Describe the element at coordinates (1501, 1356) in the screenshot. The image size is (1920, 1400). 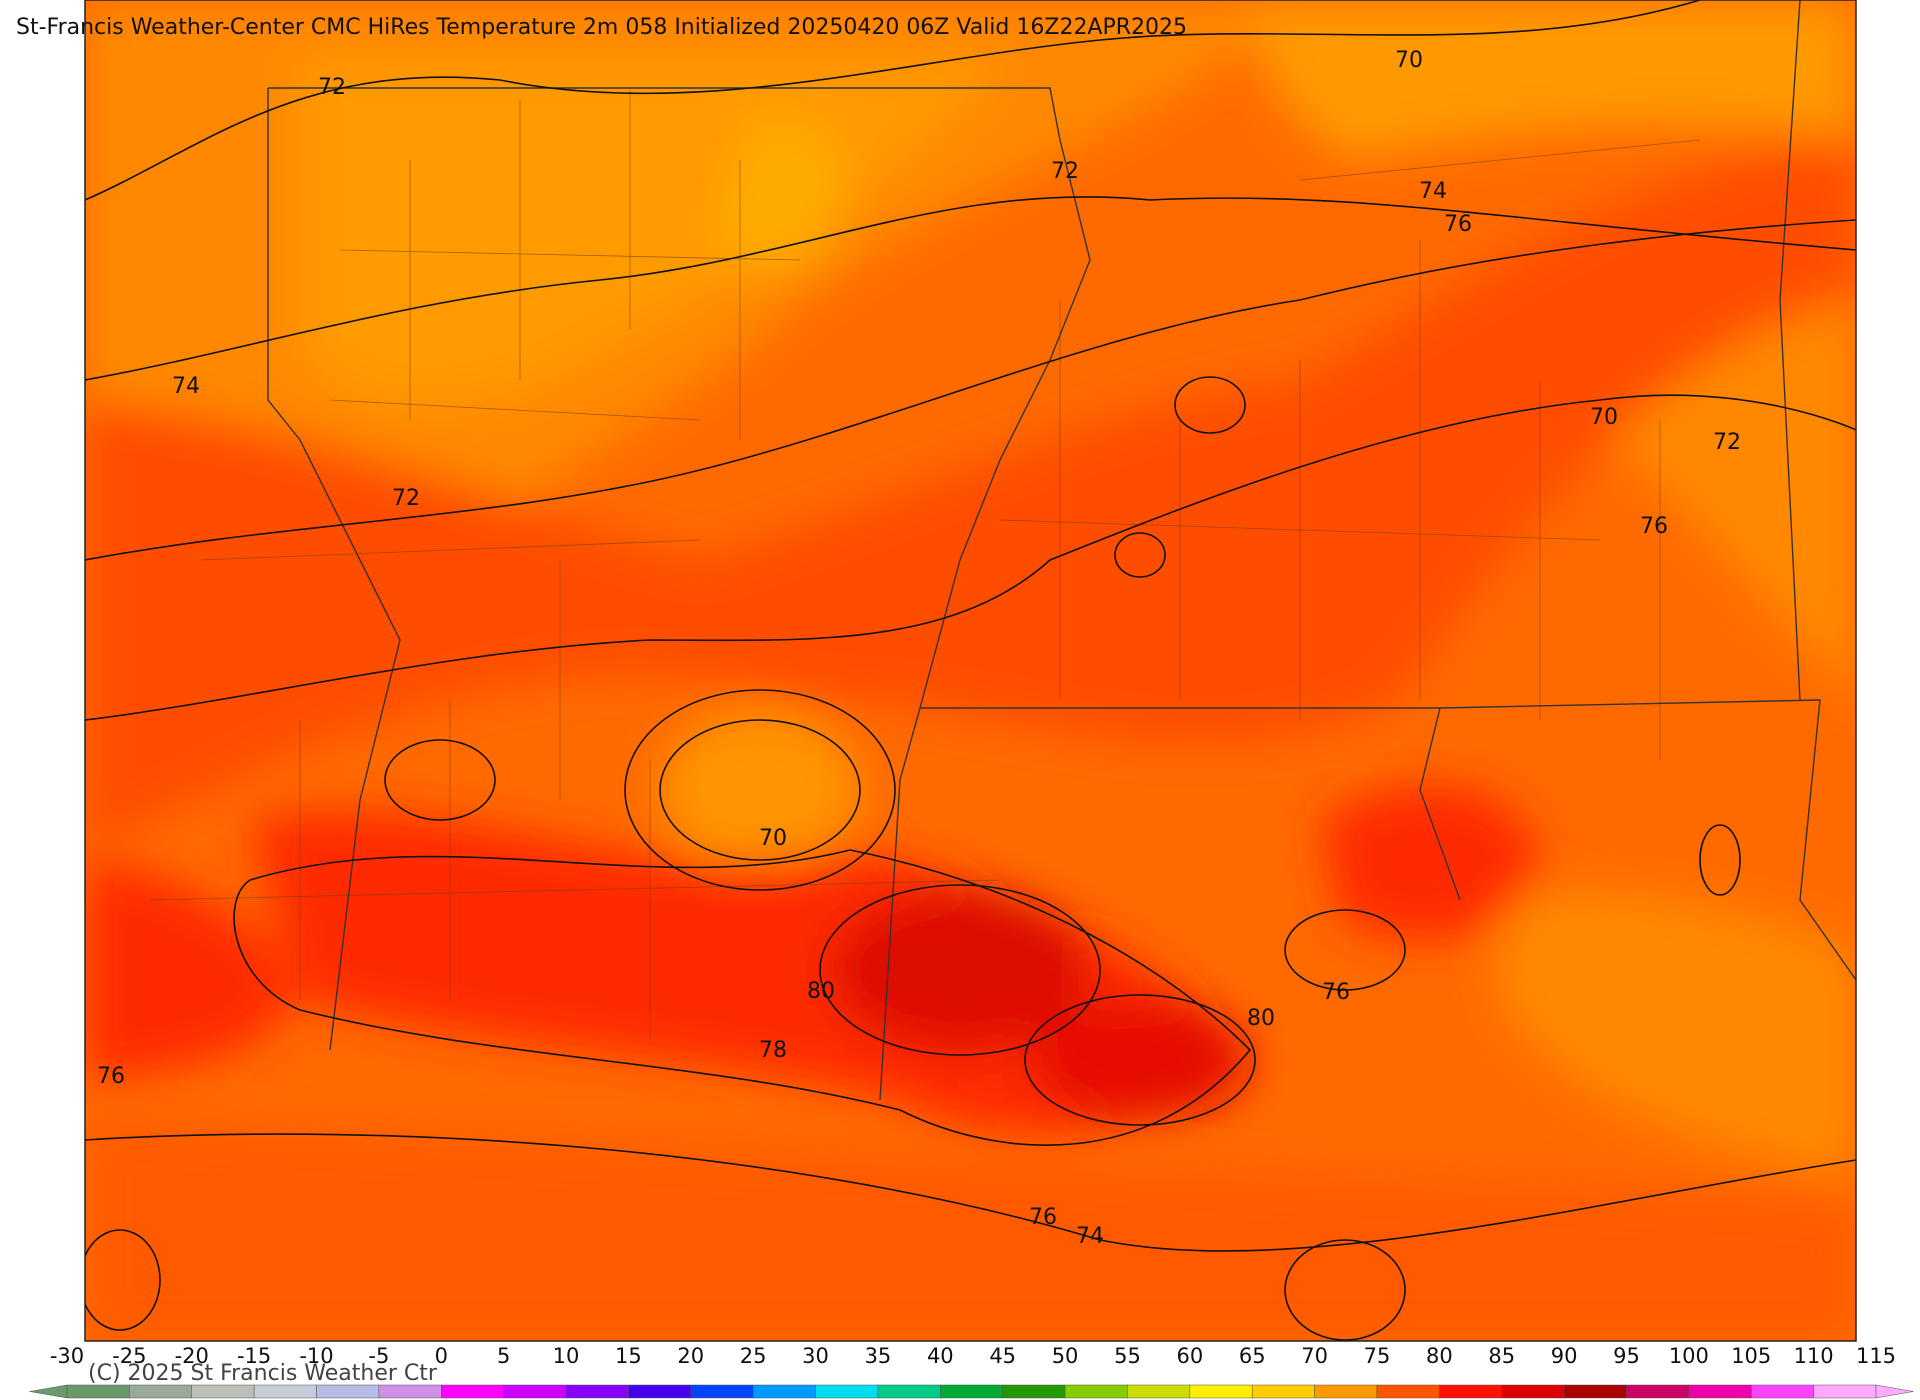
I see `colorbar-tick-label: 85` at that location.